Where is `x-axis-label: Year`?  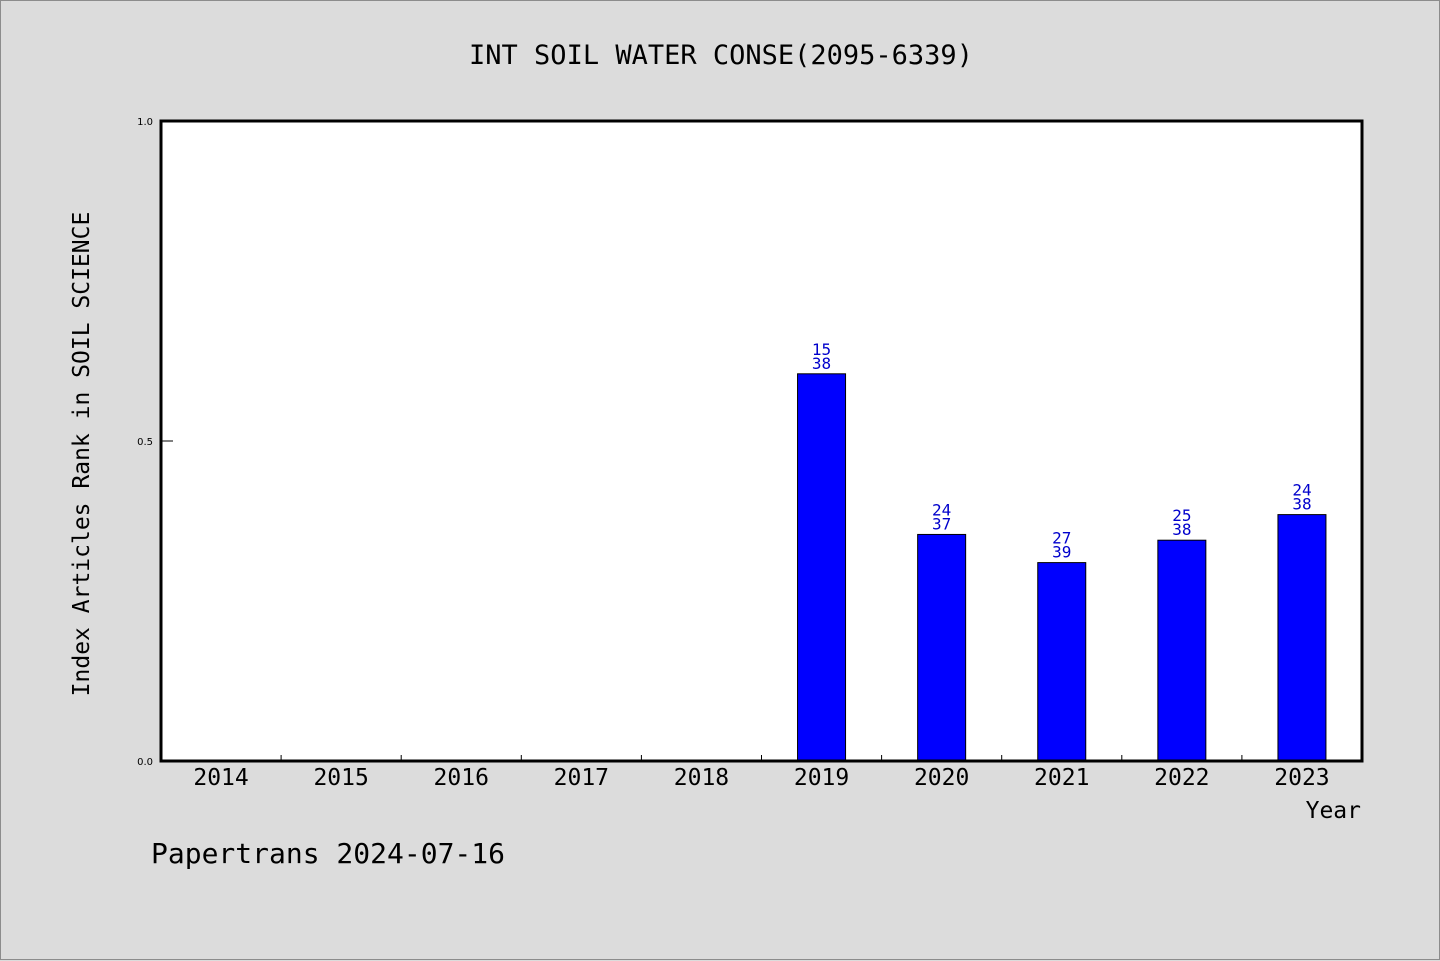 x-axis-label: Year is located at coordinates (1333, 811).